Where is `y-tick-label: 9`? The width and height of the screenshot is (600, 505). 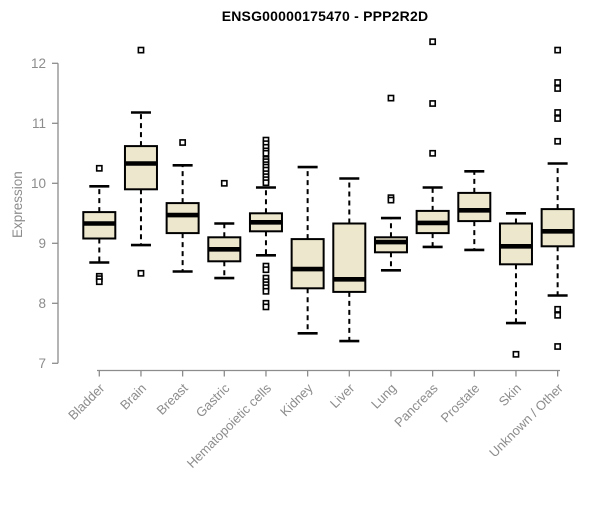
y-tick-label: 9 is located at coordinates (42, 243).